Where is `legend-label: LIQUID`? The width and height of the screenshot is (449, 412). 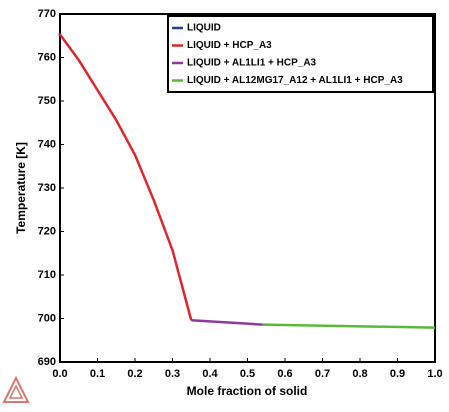
legend-label: LIQUID is located at coordinates (204, 28).